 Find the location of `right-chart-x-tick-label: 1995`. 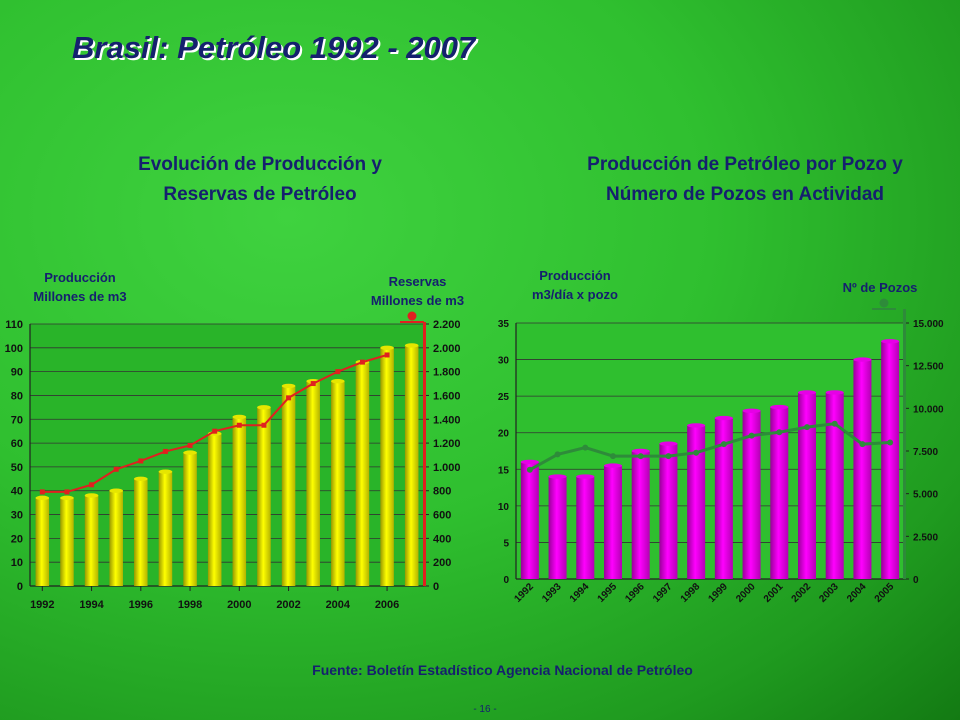

right-chart-x-tick-label: 1995 is located at coordinates (608, 593).